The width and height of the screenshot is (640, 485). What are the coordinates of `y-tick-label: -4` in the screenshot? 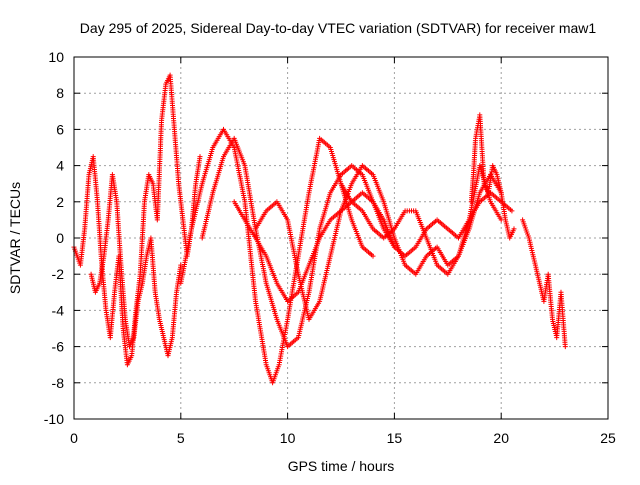 It's located at (58, 310).